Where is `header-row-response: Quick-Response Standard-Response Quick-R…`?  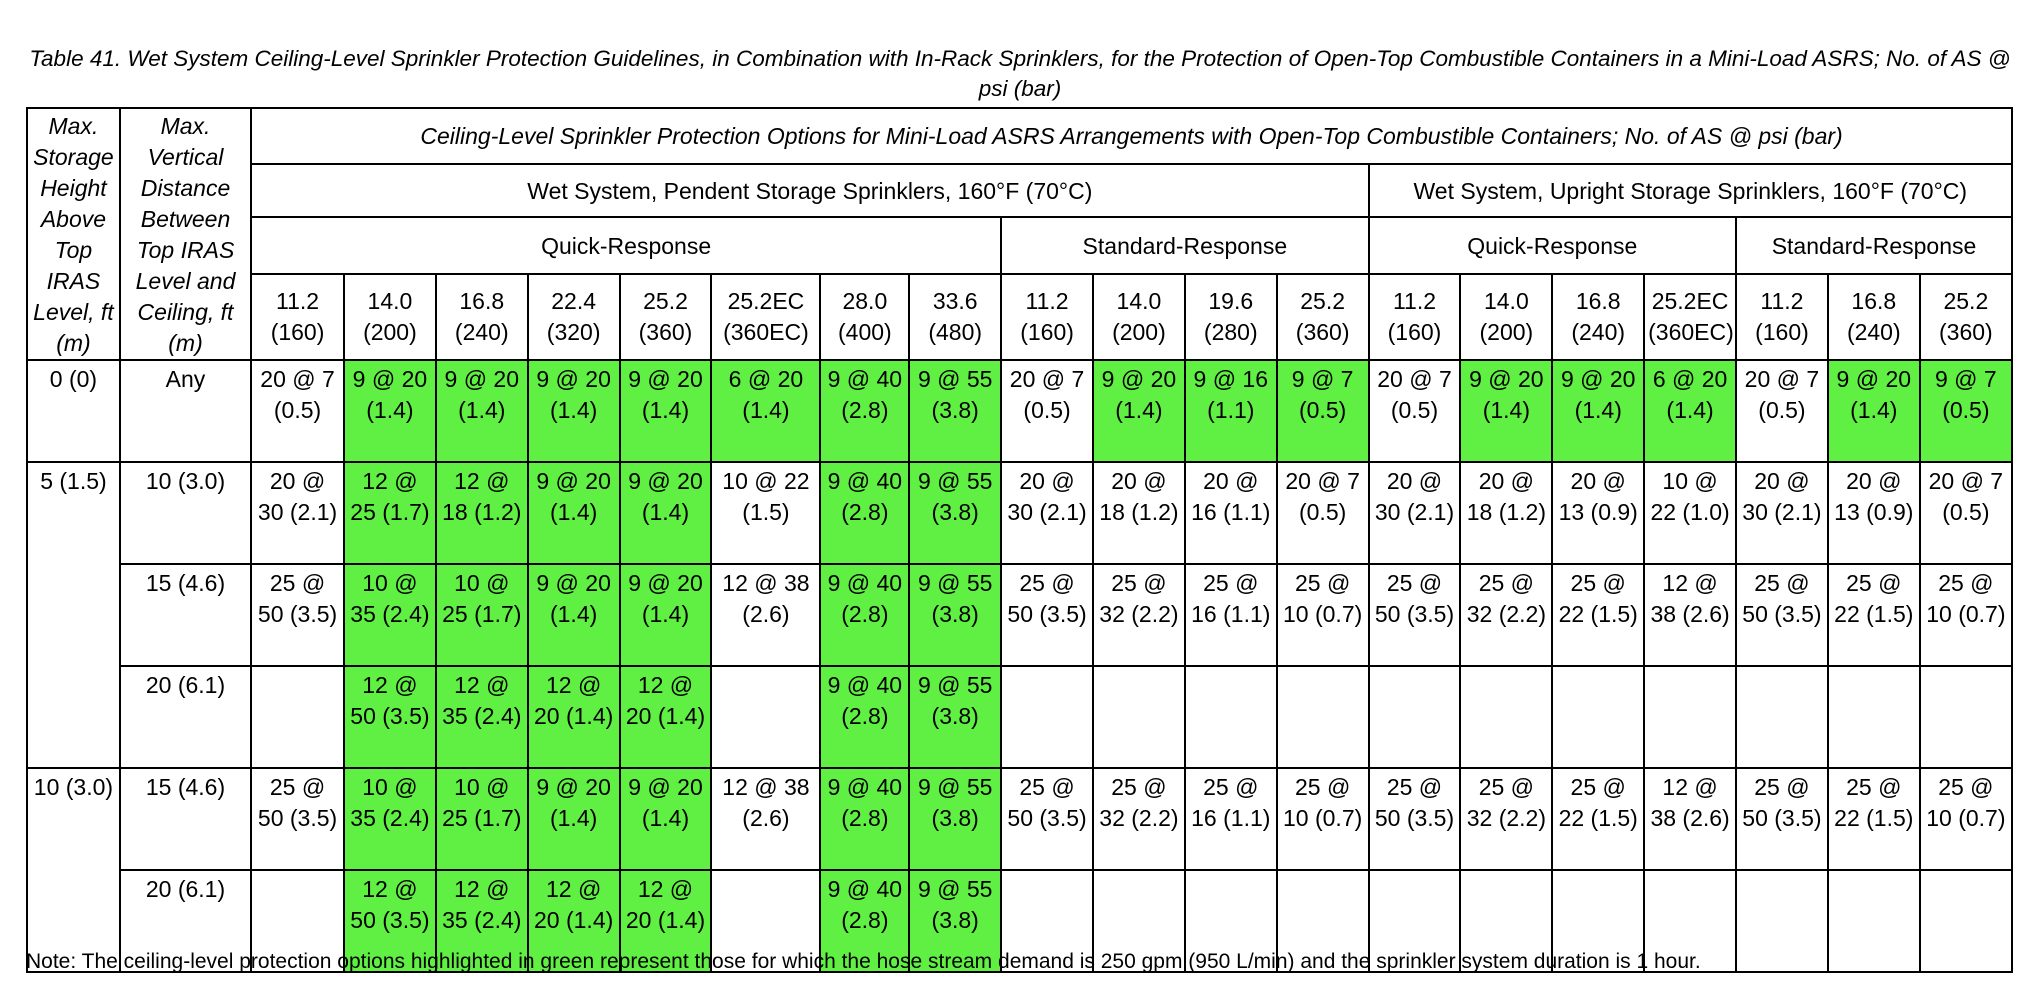
header-row-response: Quick-Response Standard-Response Quick-R… is located at coordinates (1020, 245).